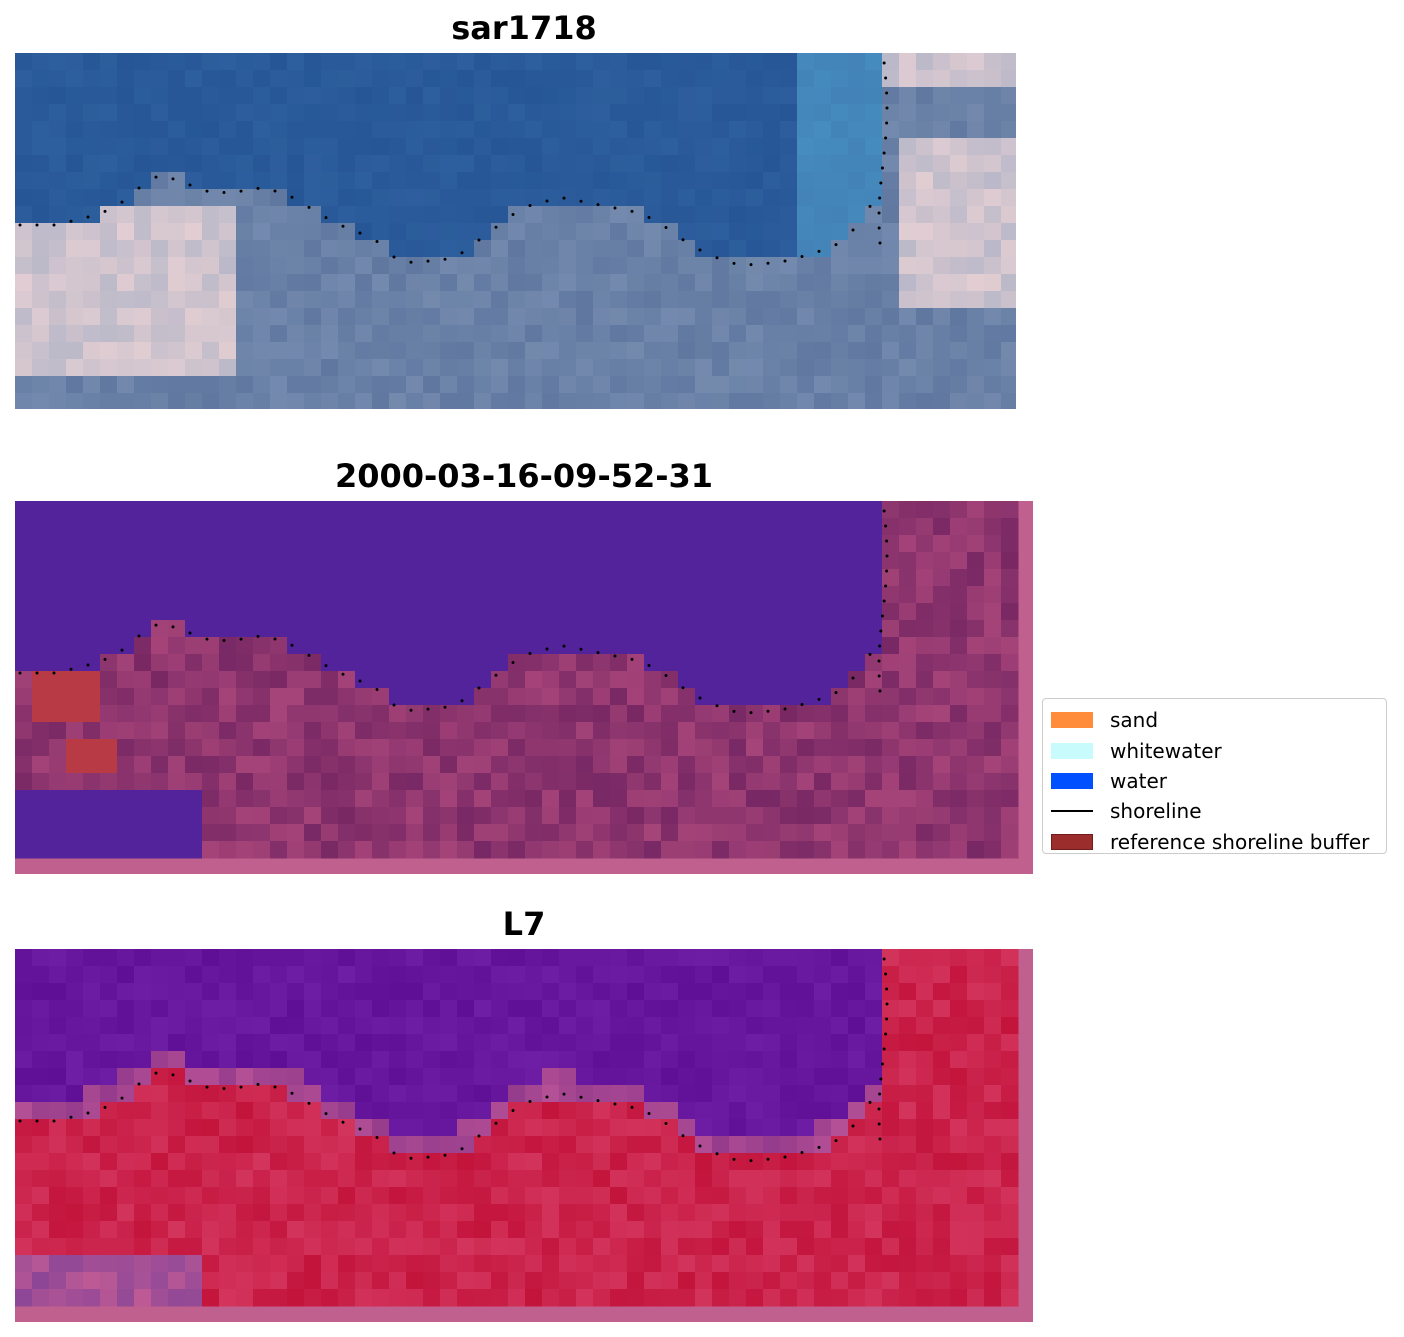 This screenshot has height=1337, width=1404. I want to click on legend-label: water, so click(1138, 780).